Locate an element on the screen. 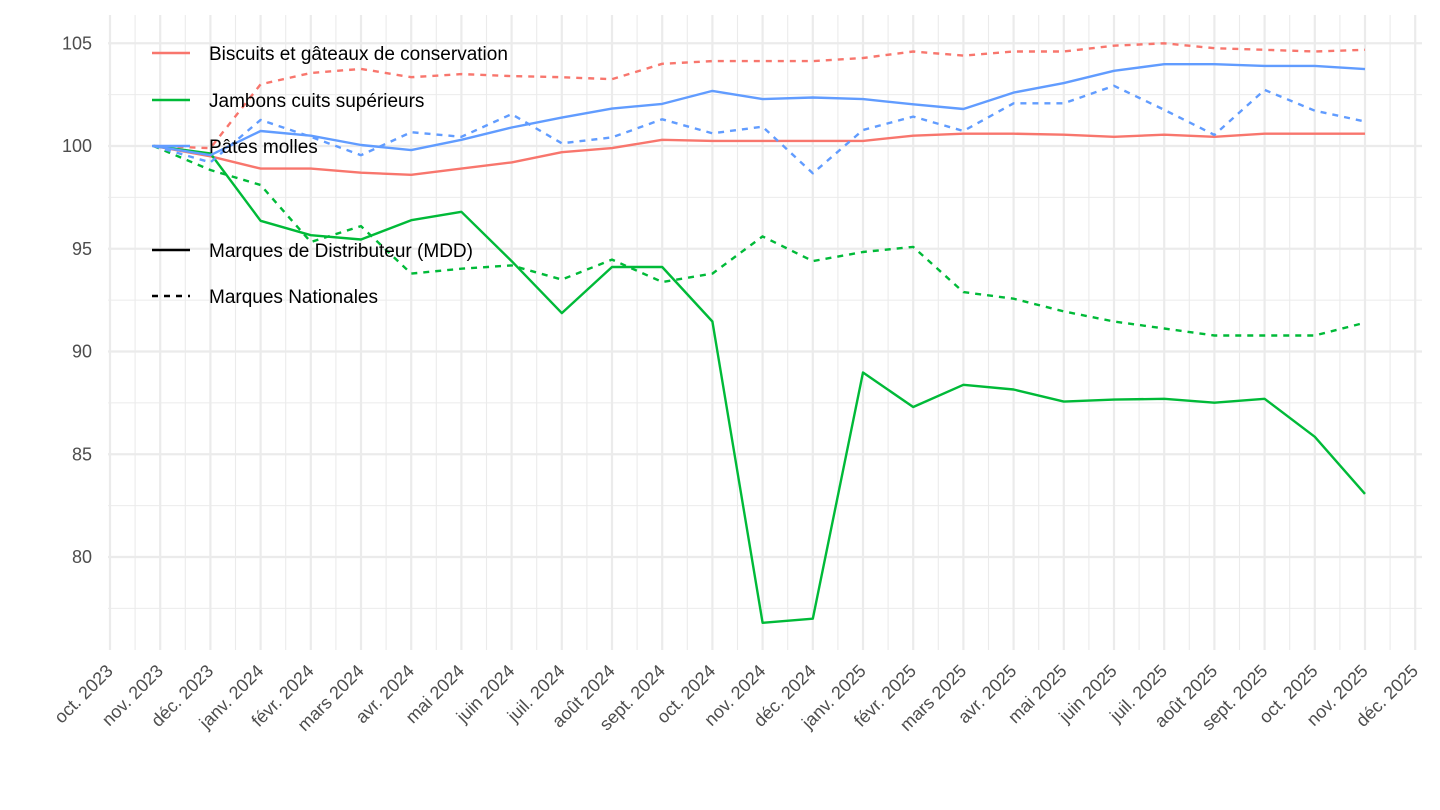  legend-label: Jambons cuits supérieurs is located at coordinates (316, 101).